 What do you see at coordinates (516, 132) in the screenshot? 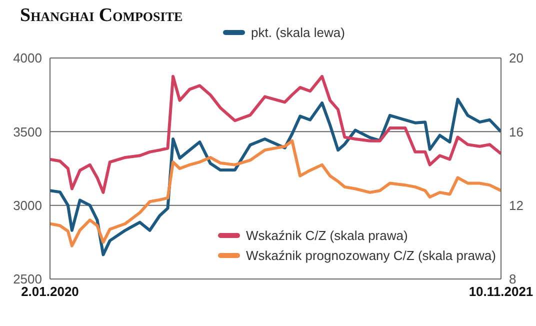
I see `y2-tick-label: 16` at bounding box center [516, 132].